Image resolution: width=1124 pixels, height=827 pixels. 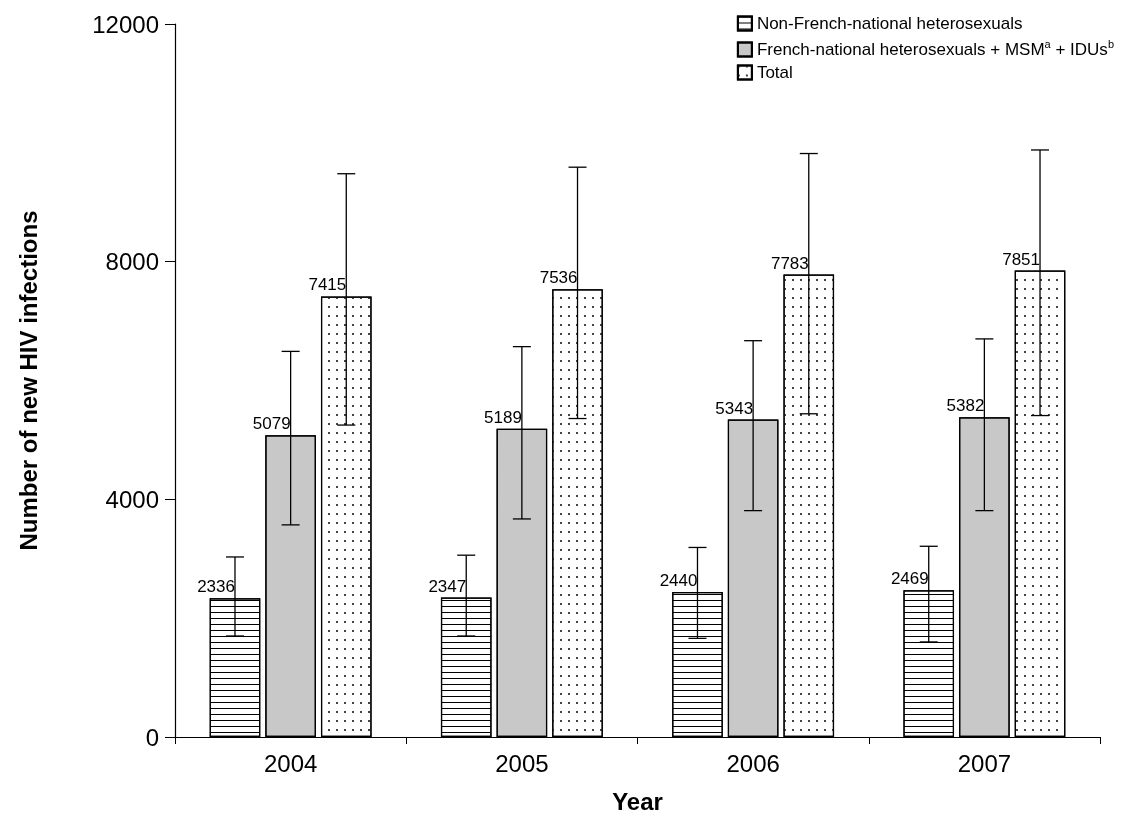 What do you see at coordinates (889, 23) in the screenshot?
I see `legend-label: Non-French-national heterosexuals` at bounding box center [889, 23].